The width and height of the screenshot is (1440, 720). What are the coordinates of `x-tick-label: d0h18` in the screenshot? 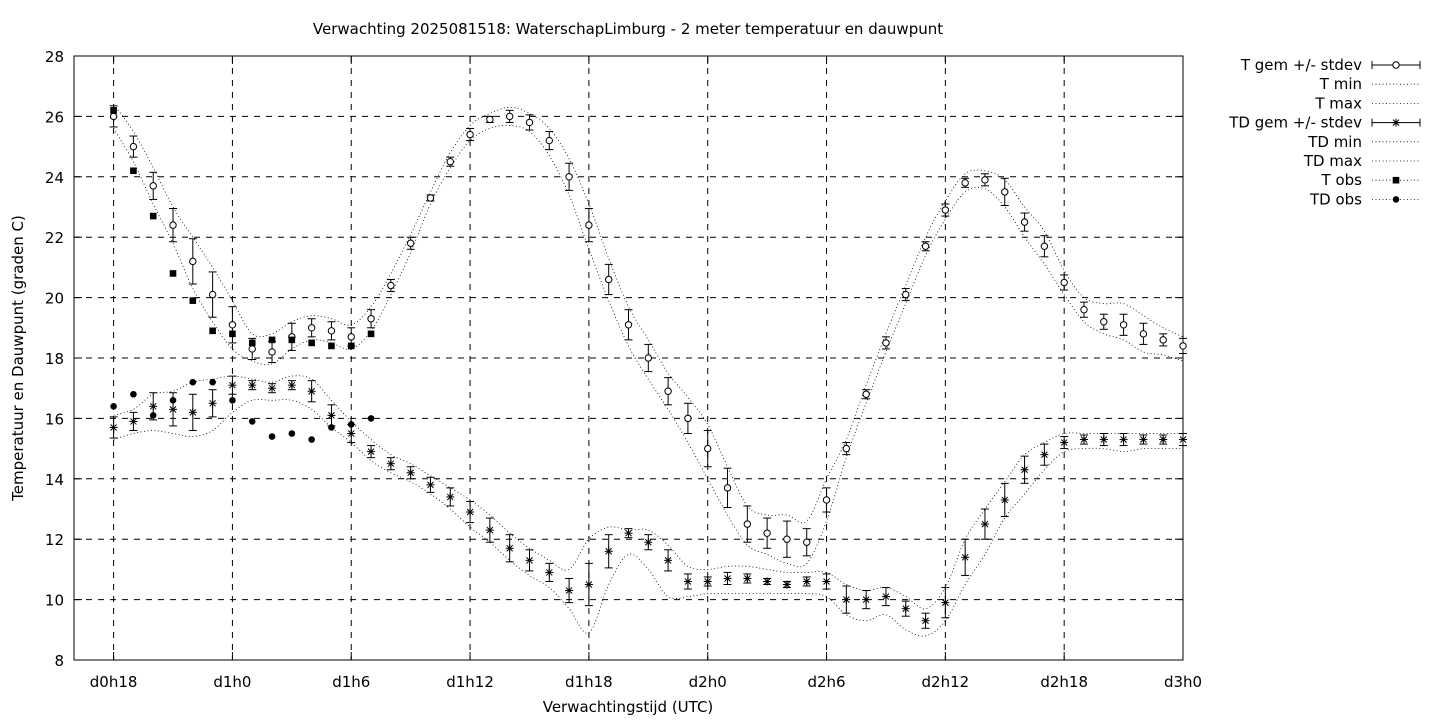 It's located at (114, 682).